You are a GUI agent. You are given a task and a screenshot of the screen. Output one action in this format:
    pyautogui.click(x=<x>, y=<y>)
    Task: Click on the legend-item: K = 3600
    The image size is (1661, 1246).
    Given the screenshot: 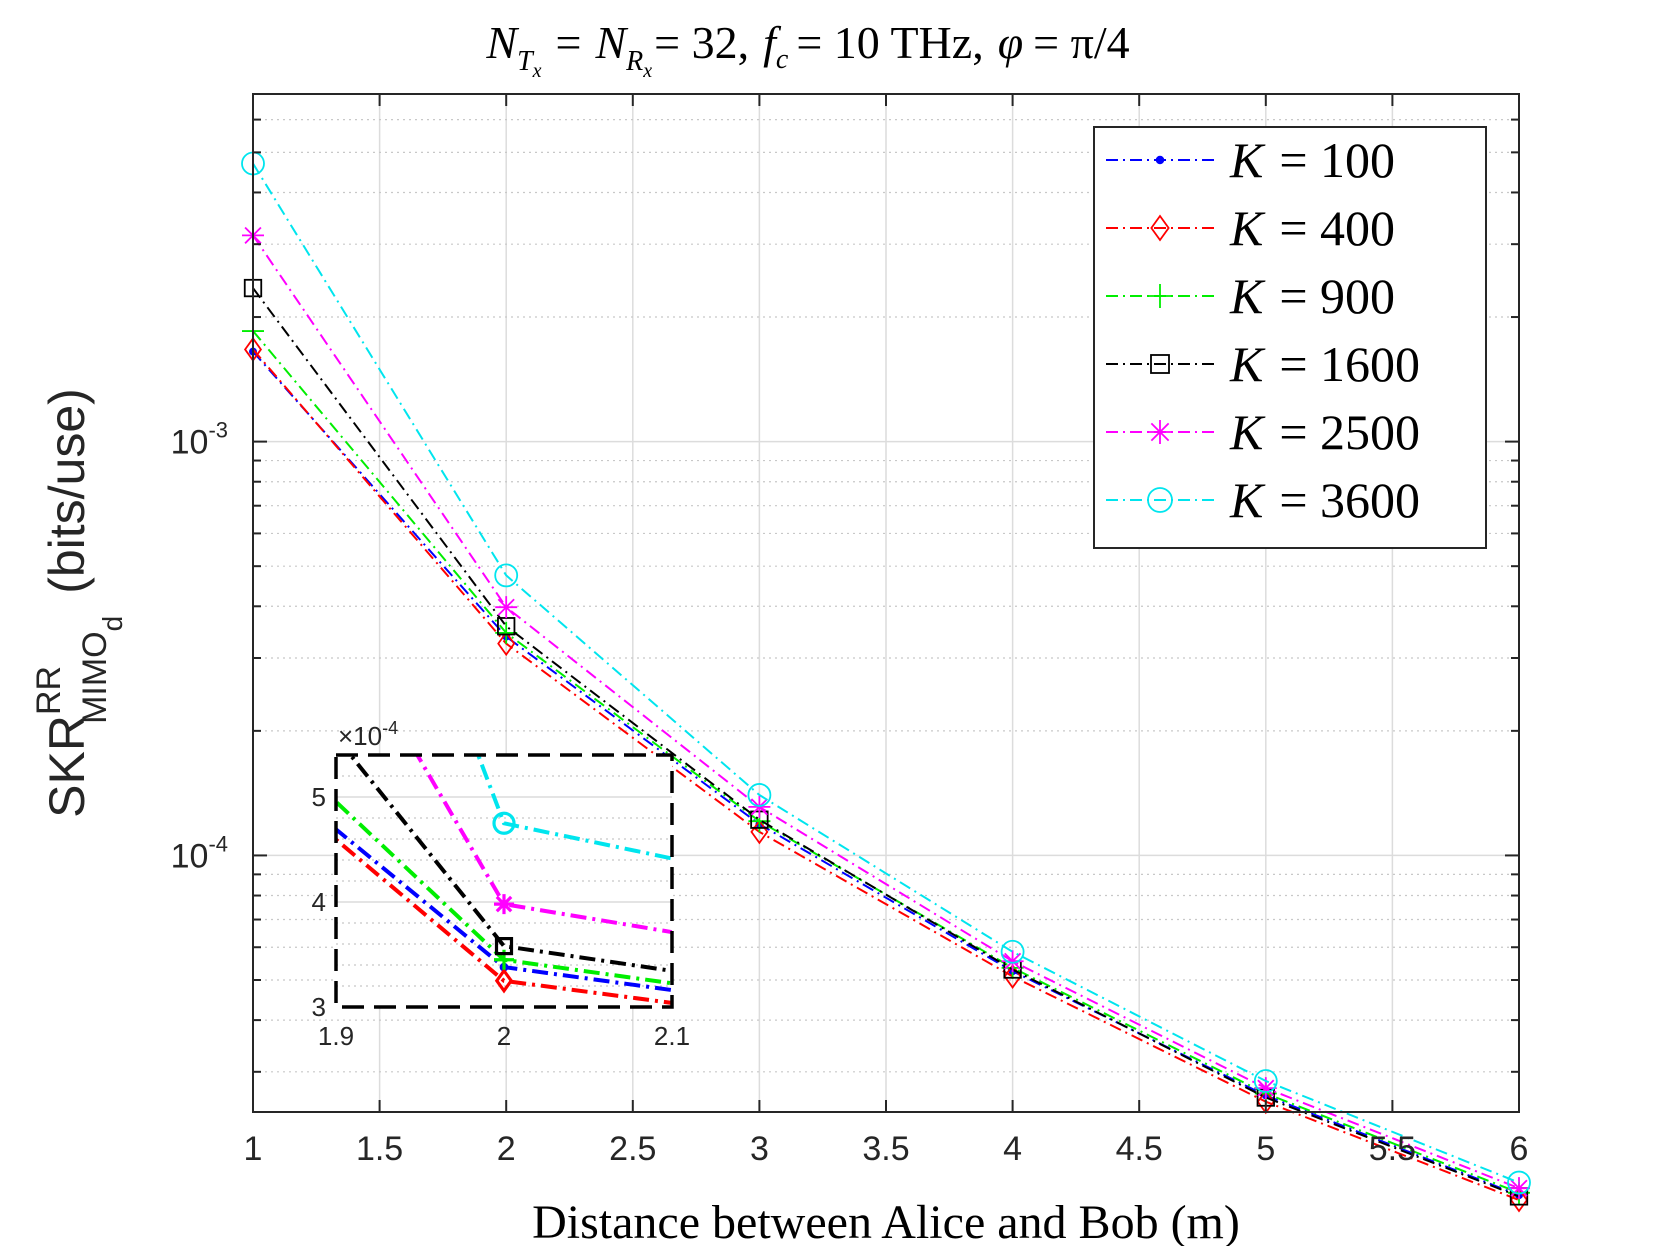 What is the action you would take?
    pyautogui.click(x=1263, y=500)
    